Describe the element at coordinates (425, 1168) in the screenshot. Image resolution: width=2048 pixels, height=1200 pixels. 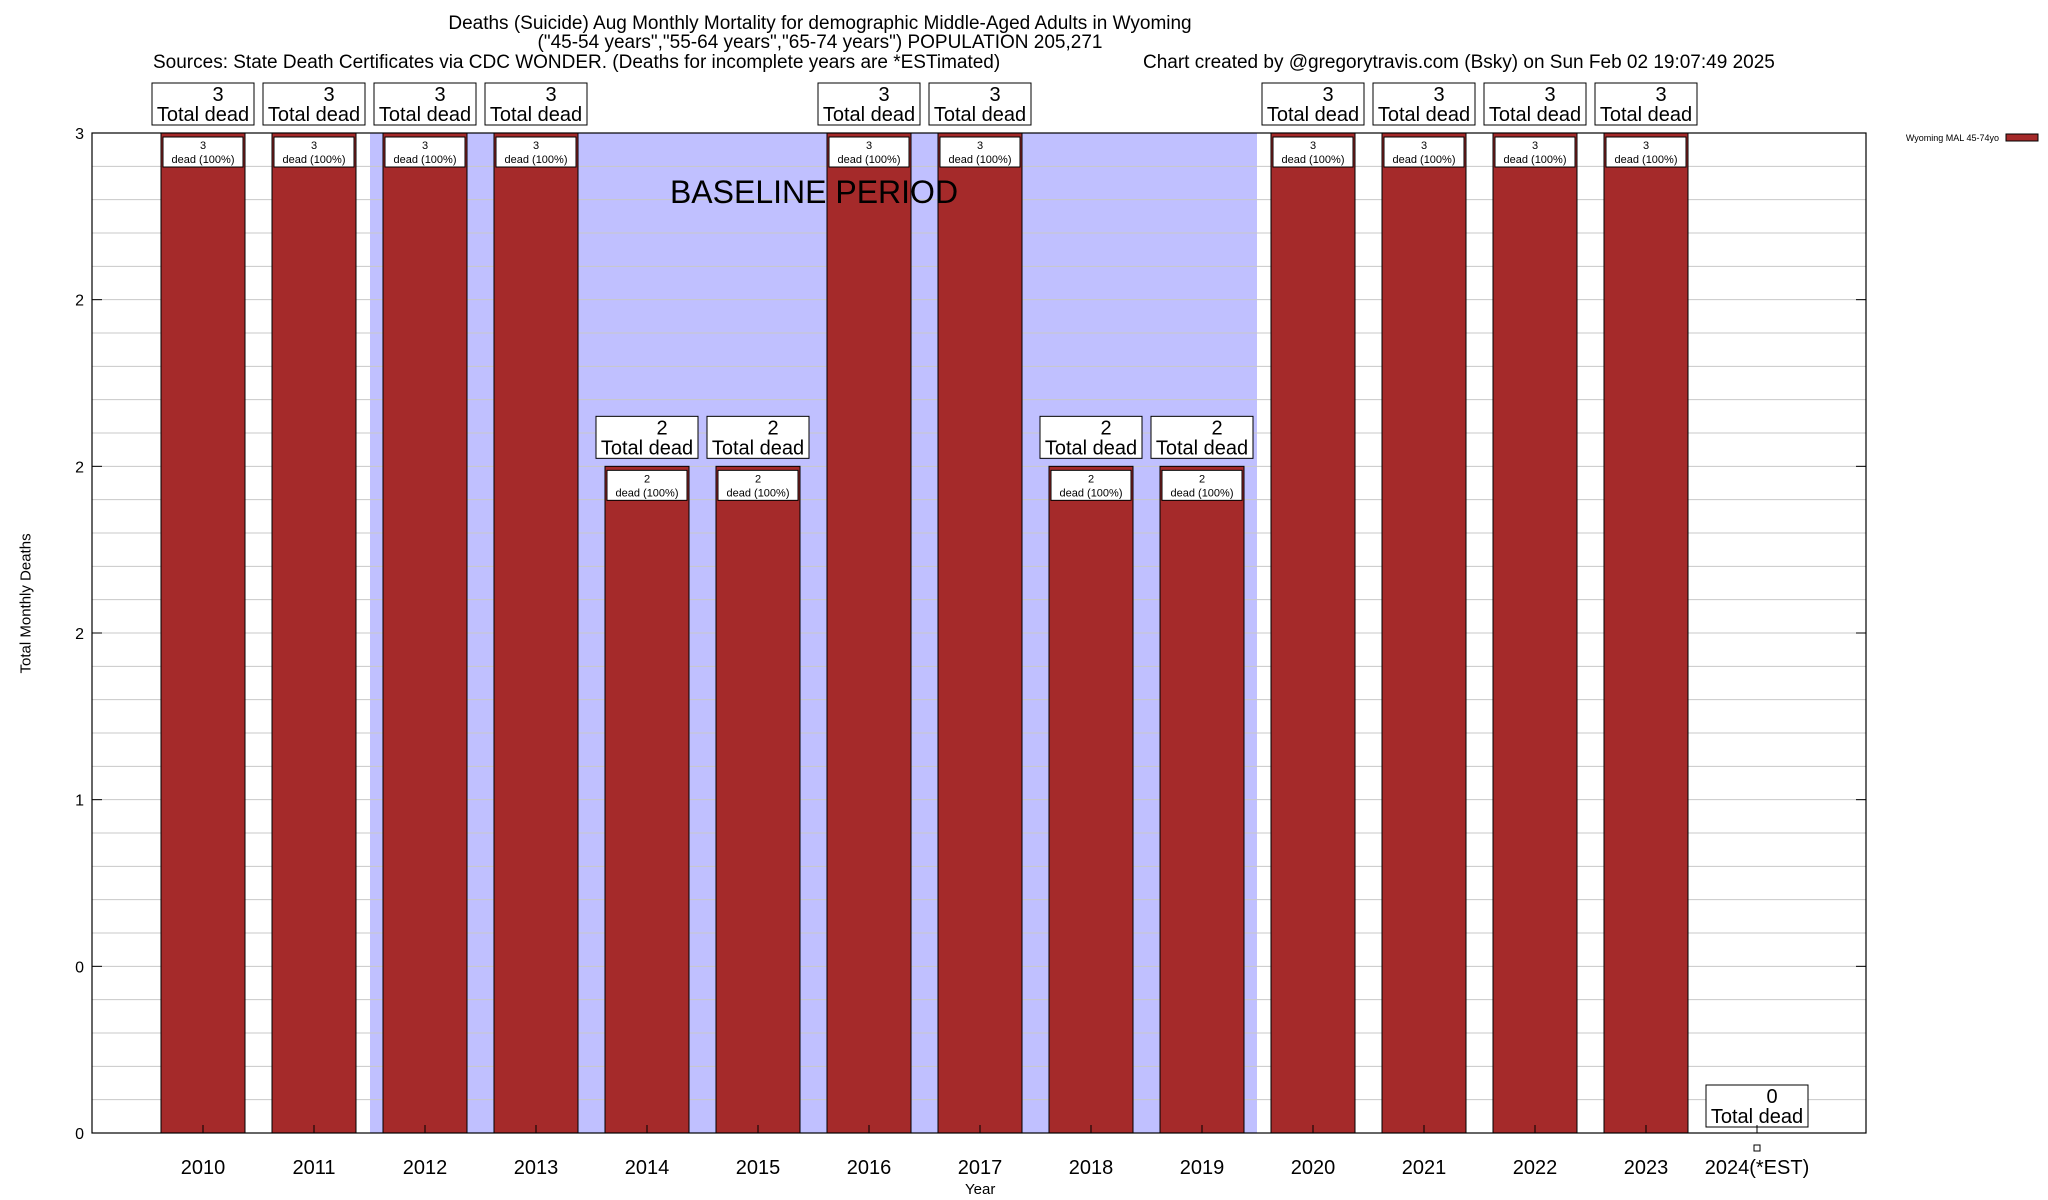
I see `x-tick-label: 2012` at that location.